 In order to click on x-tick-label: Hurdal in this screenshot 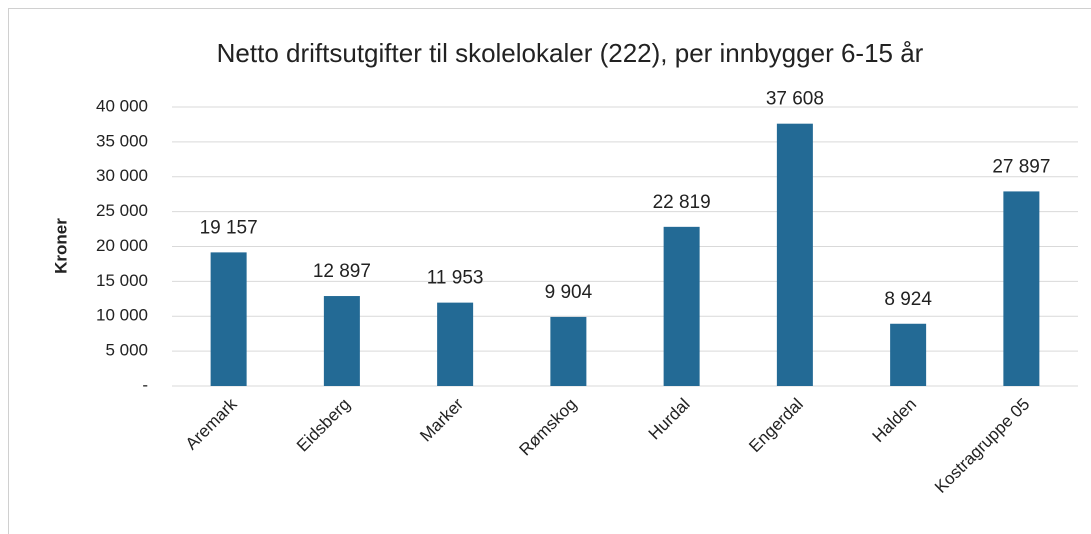, I will do `click(669, 419)`.